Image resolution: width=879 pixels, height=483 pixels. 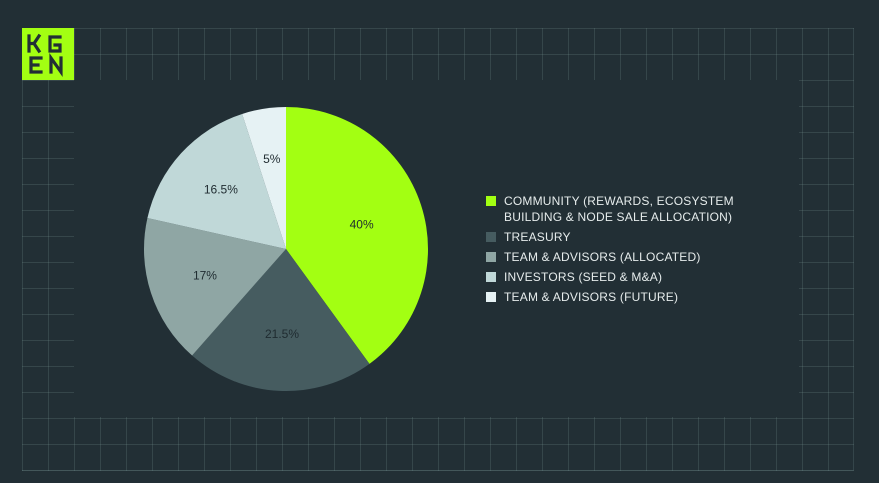 I want to click on legend-item: TEAM & ADVISORS (ALLOCATED), so click(x=621, y=257).